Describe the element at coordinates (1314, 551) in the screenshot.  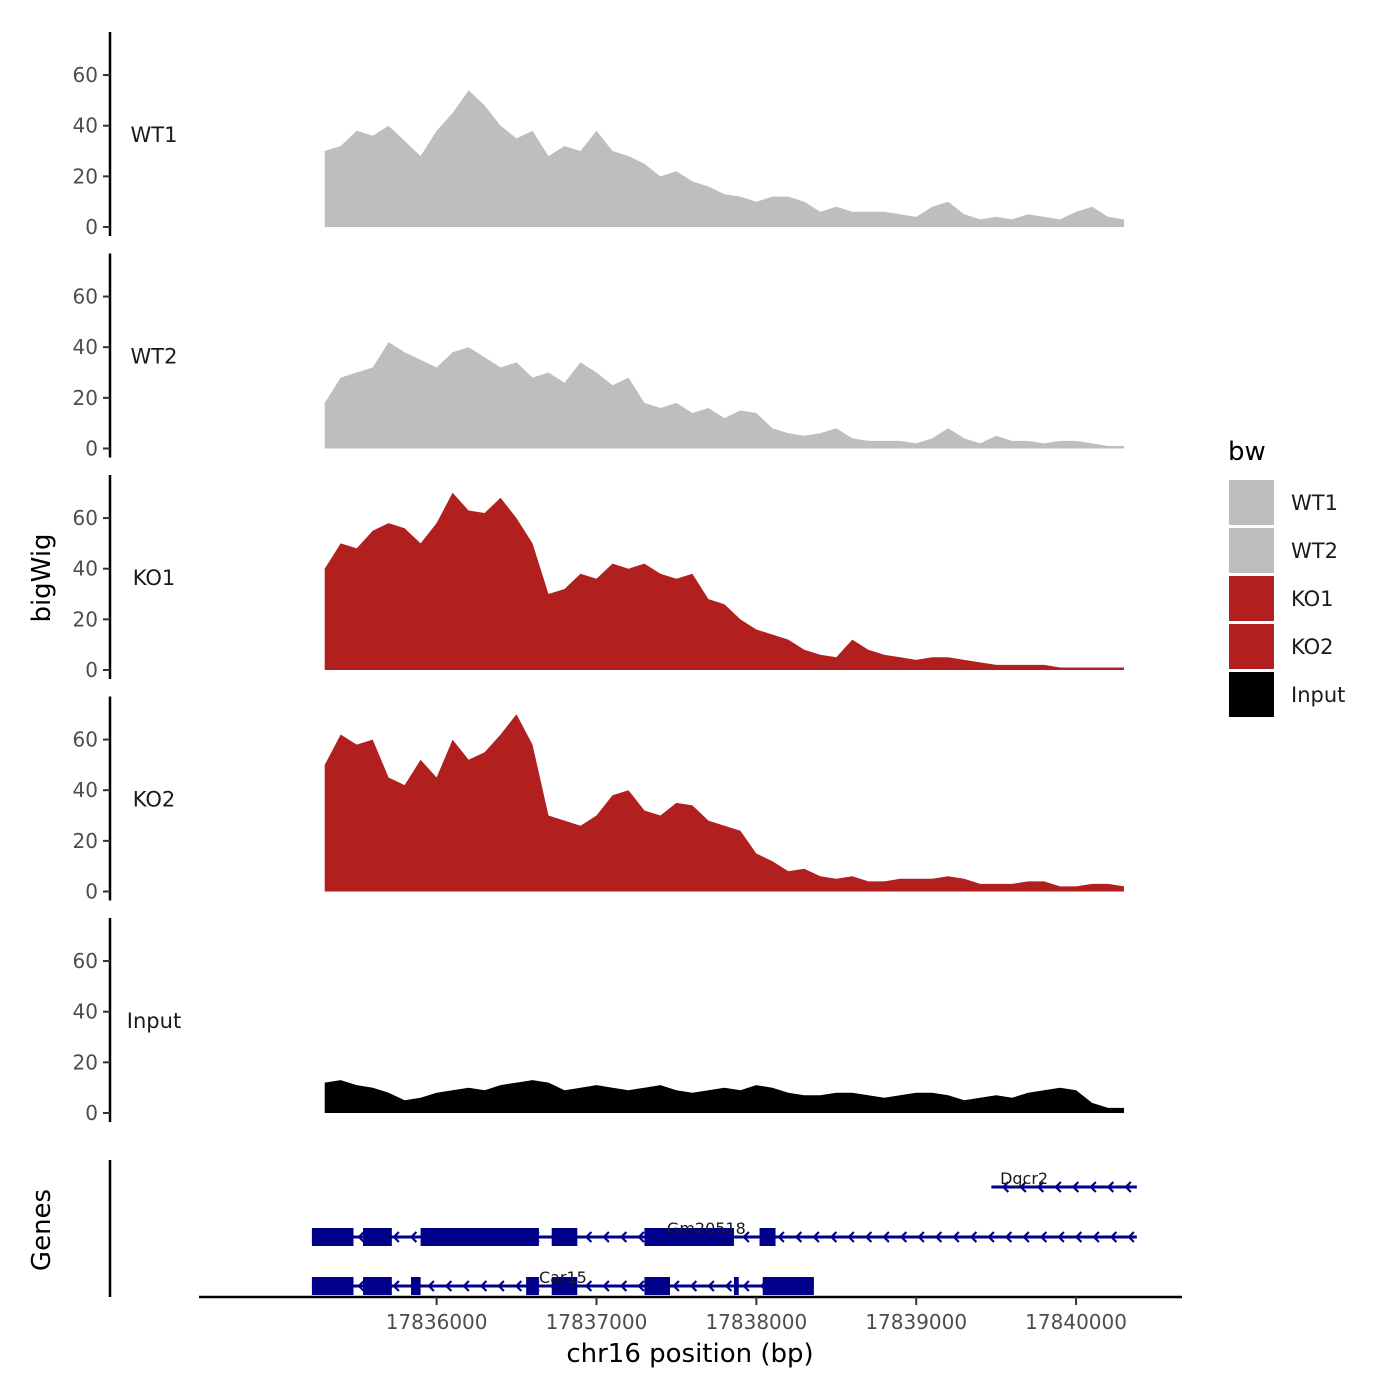
I see `legend-label-wt2: WT2` at that location.